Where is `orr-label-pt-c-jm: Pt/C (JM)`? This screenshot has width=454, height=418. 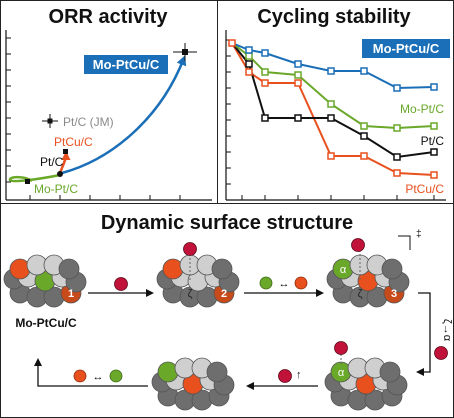 orr-label-pt-c-jm: Pt/C (JM) is located at coordinates (88, 122).